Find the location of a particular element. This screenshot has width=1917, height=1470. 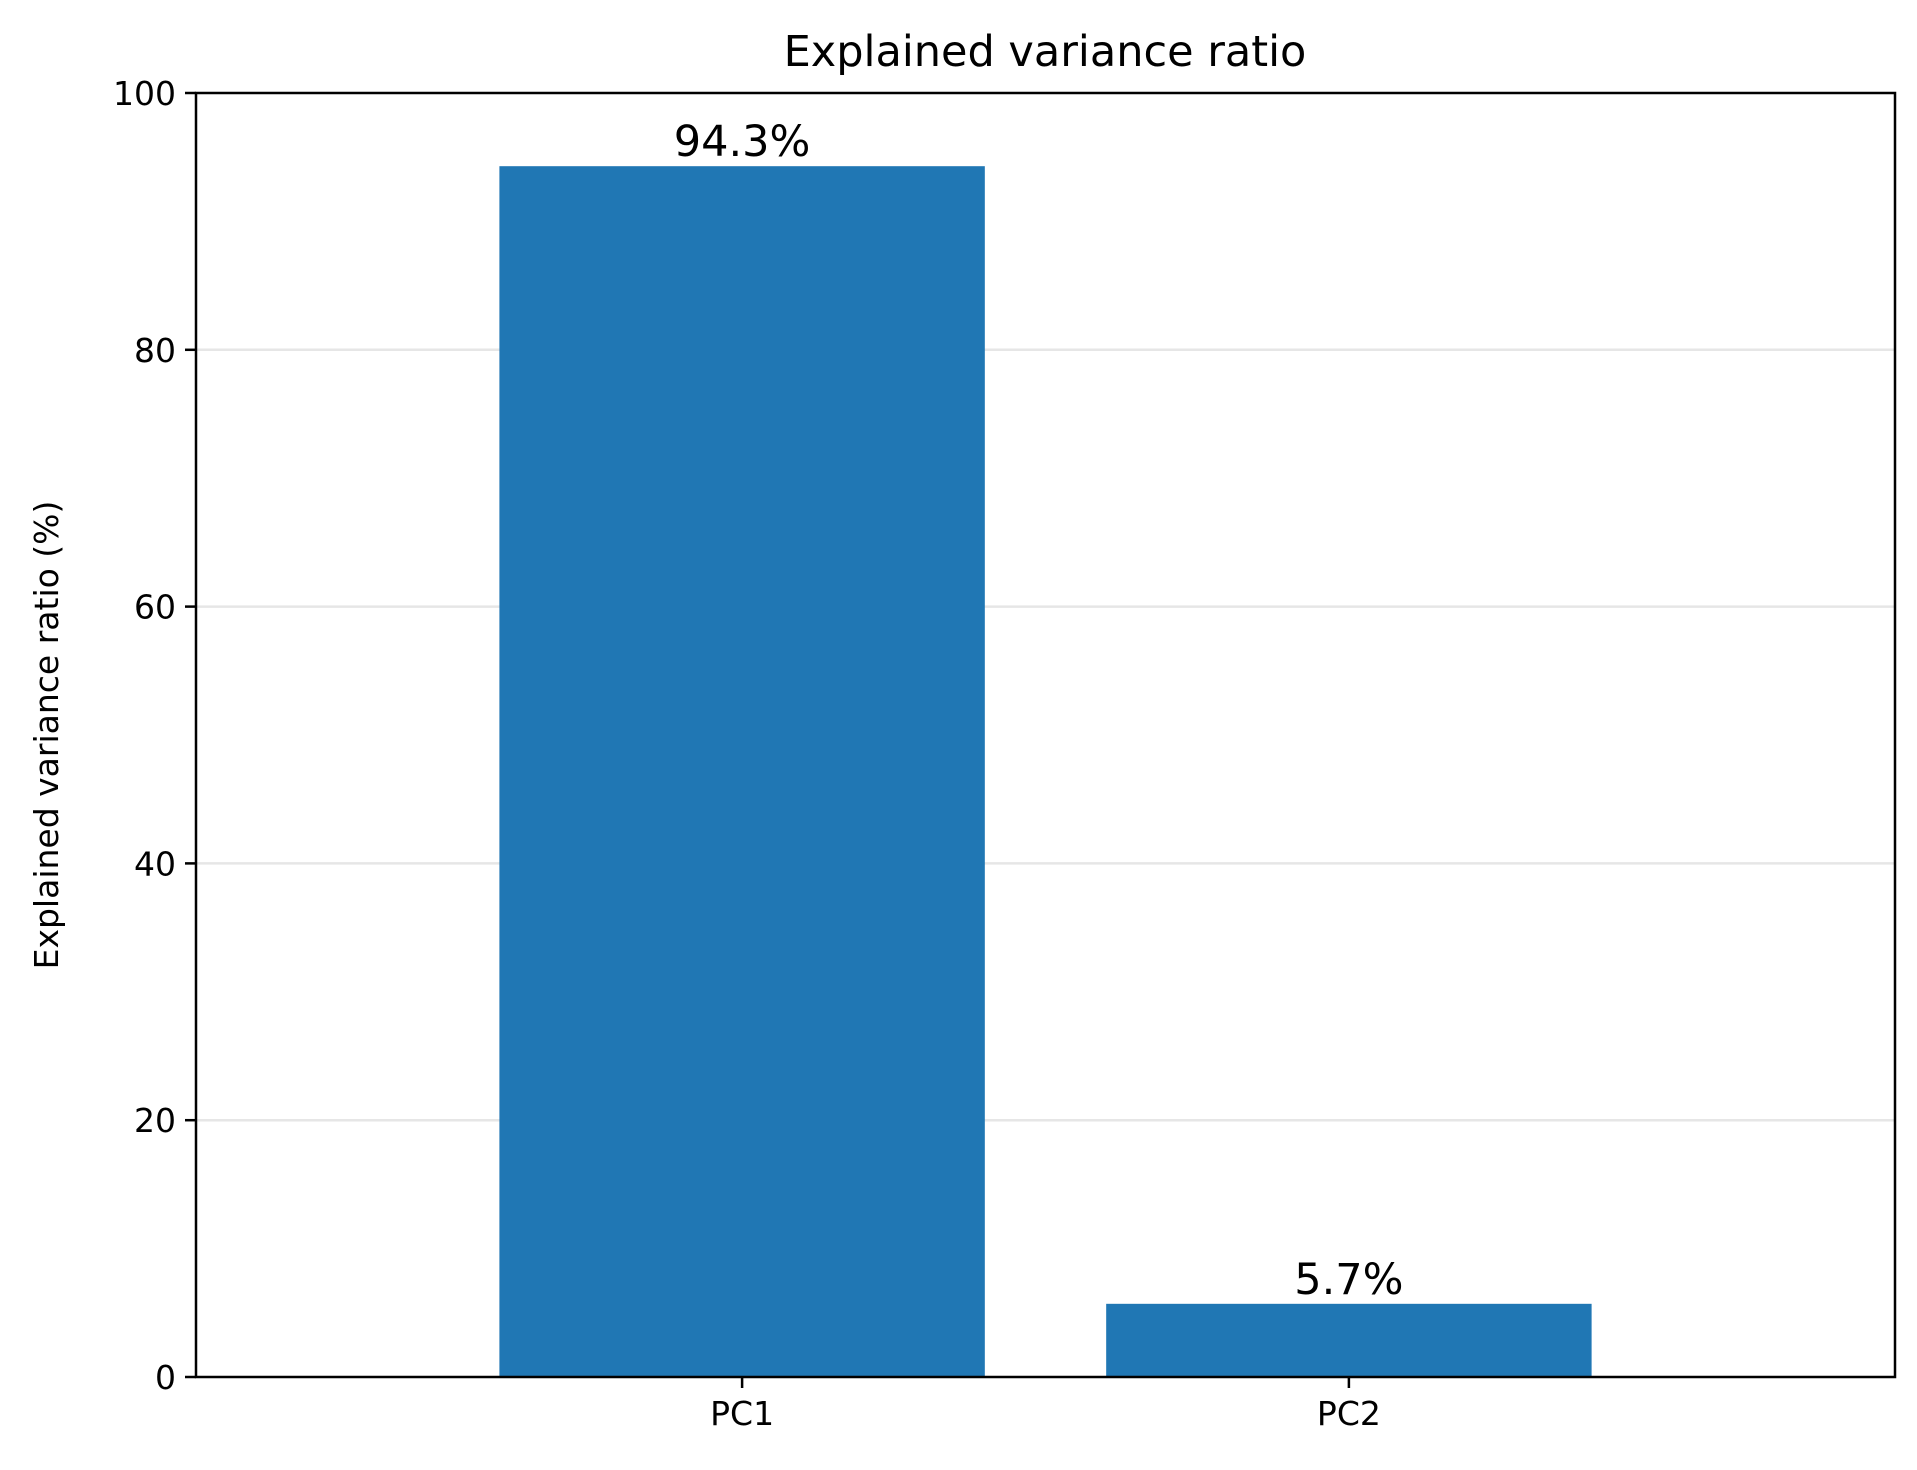

y-tick-label: 0 is located at coordinates (165, 1377).